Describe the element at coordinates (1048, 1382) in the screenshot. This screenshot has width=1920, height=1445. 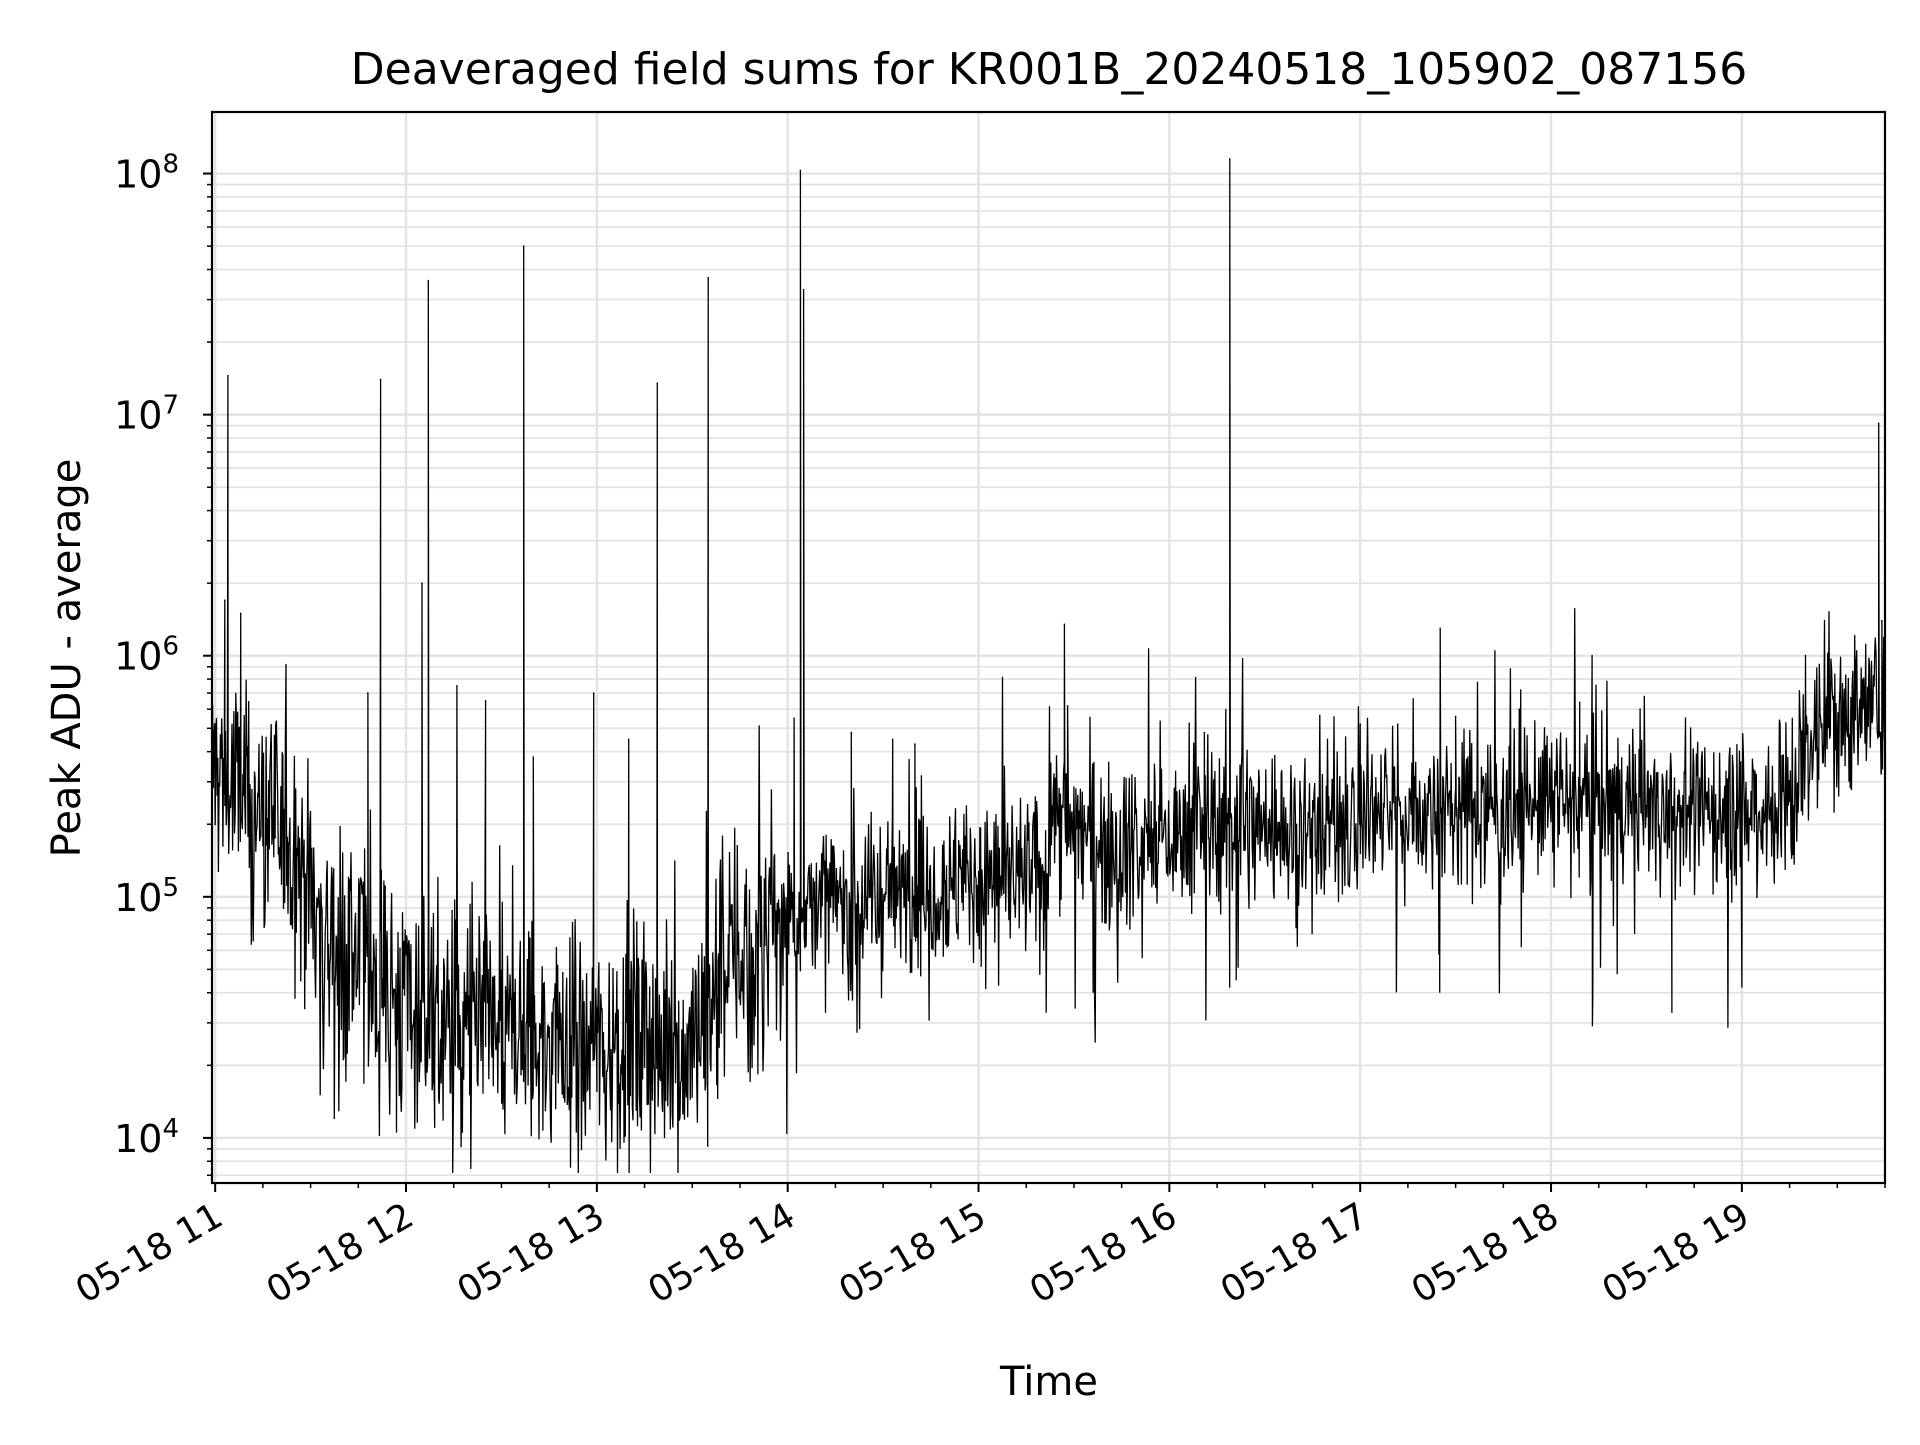
I see `x-axis-label: Time` at that location.